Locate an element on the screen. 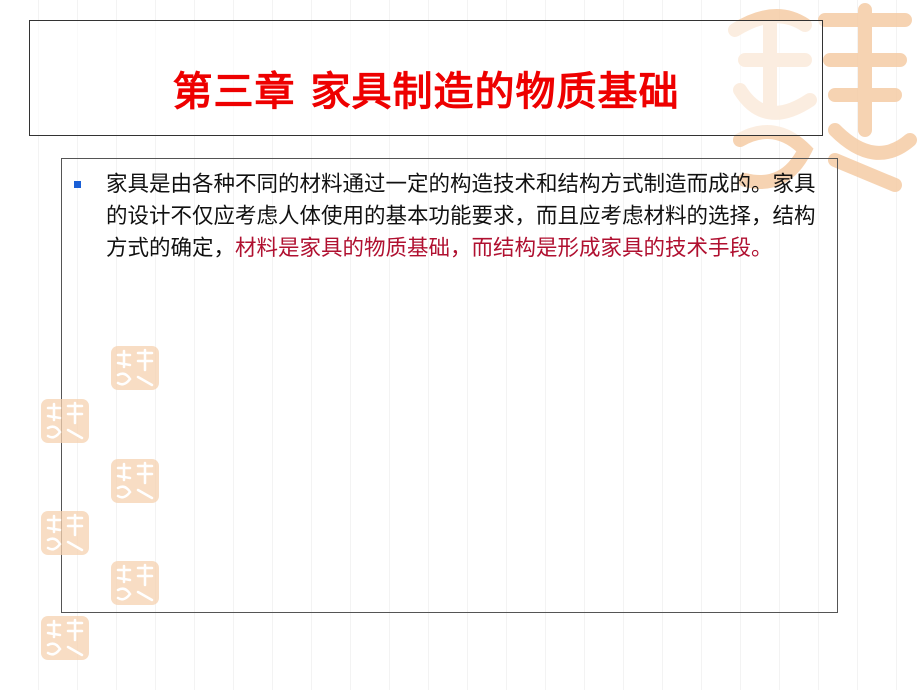 The image size is (920, 690). bullet-square-icon is located at coordinates (77, 184).